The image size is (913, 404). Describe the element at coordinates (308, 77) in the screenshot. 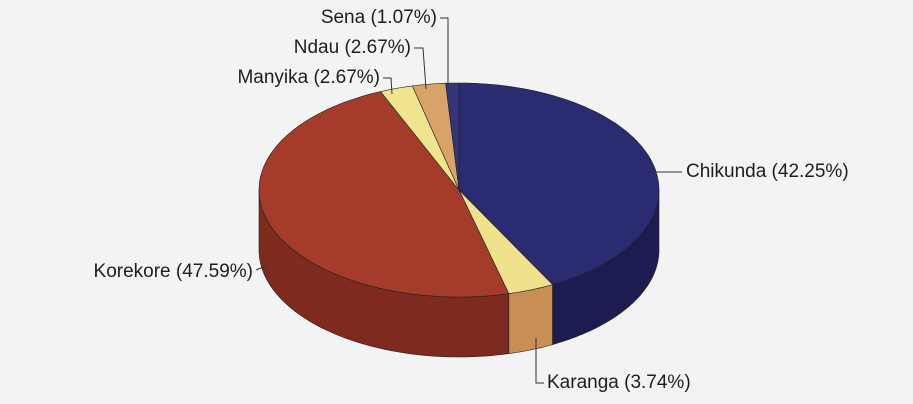

I see `data-label: Manyika (2.67%)` at that location.